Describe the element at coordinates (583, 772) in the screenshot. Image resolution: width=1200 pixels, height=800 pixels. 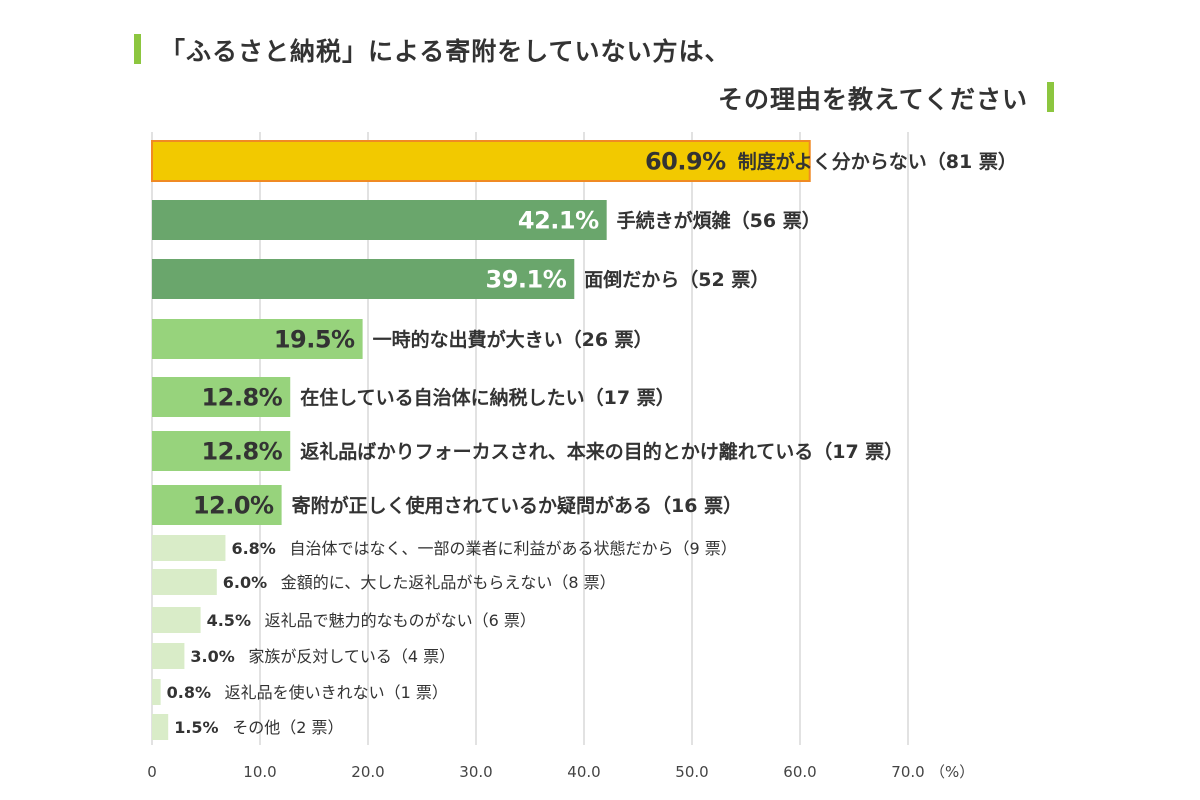
I see `x-tick-label: 40.0` at that location.